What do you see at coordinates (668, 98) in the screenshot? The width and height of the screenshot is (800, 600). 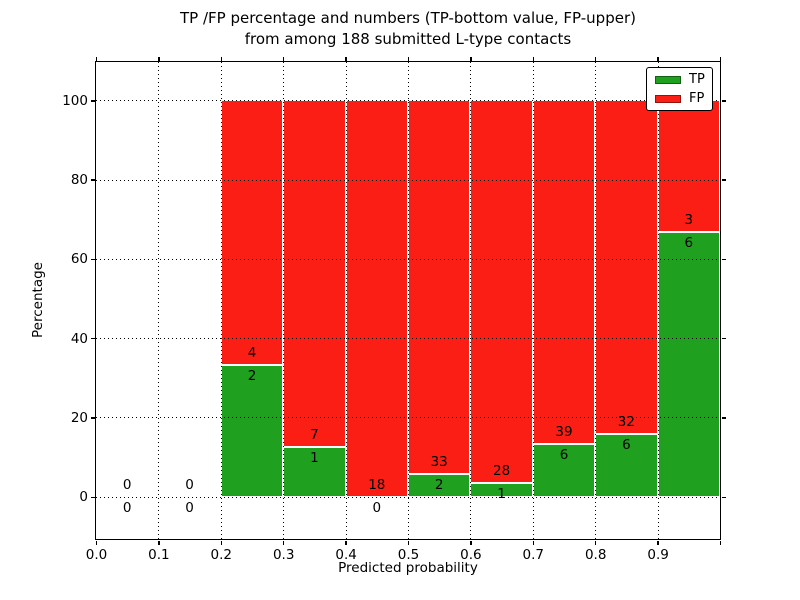 I see `legend-swatch-fp` at bounding box center [668, 98].